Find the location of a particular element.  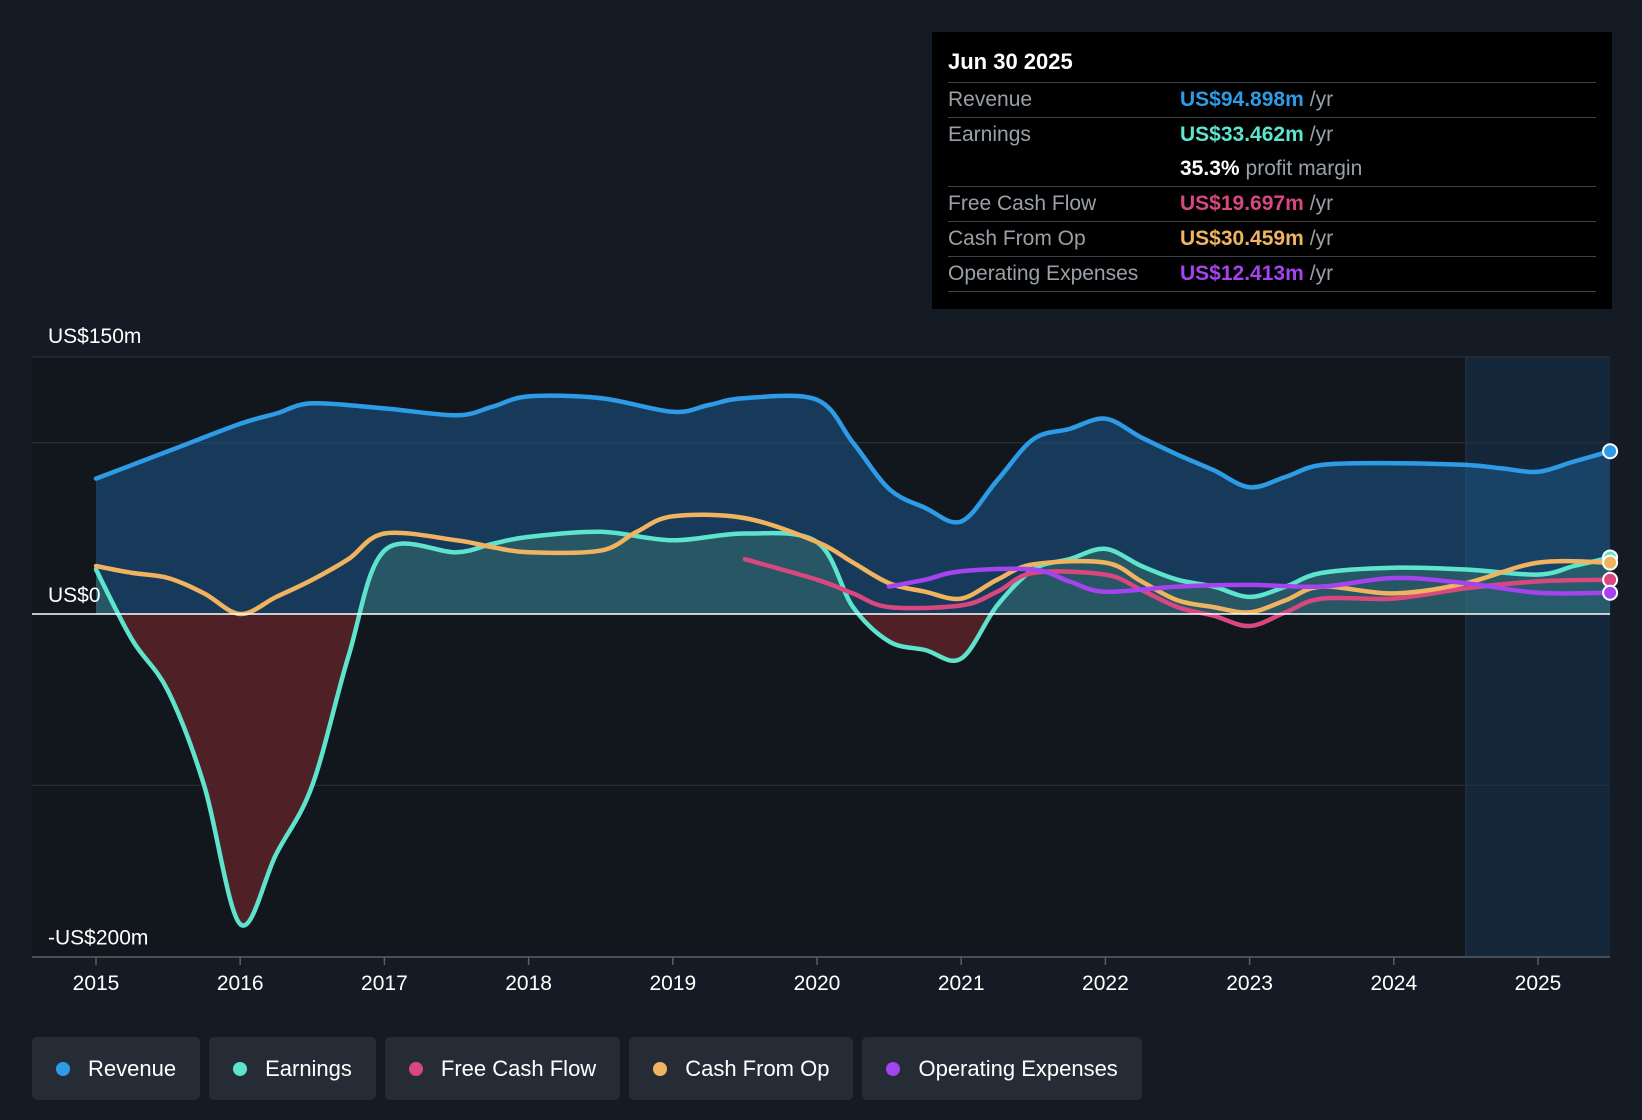

tooltip-label: Free Cash Flow is located at coordinates (1022, 203).